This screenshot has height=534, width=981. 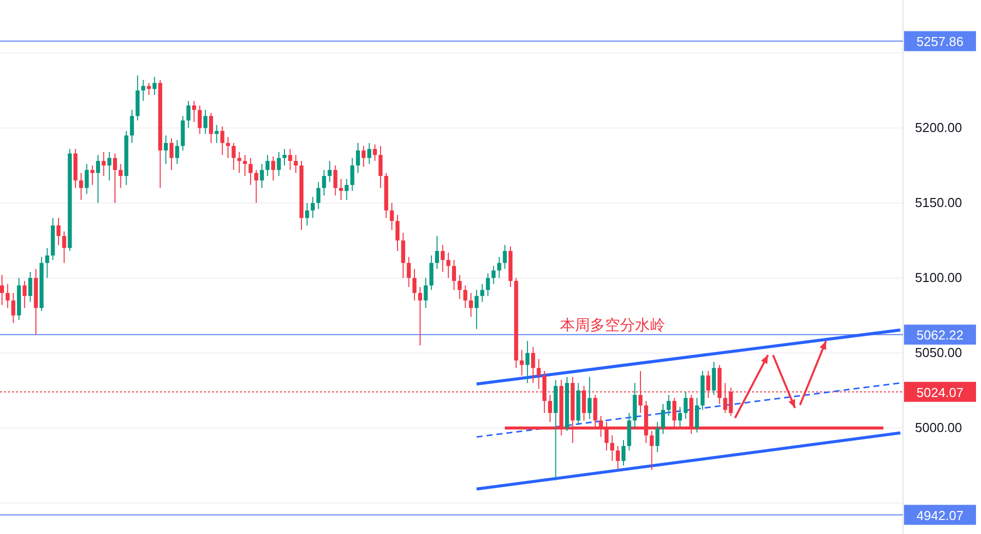 What do you see at coordinates (938, 278) in the screenshot?
I see `y-tick-label: 5100.00` at bounding box center [938, 278].